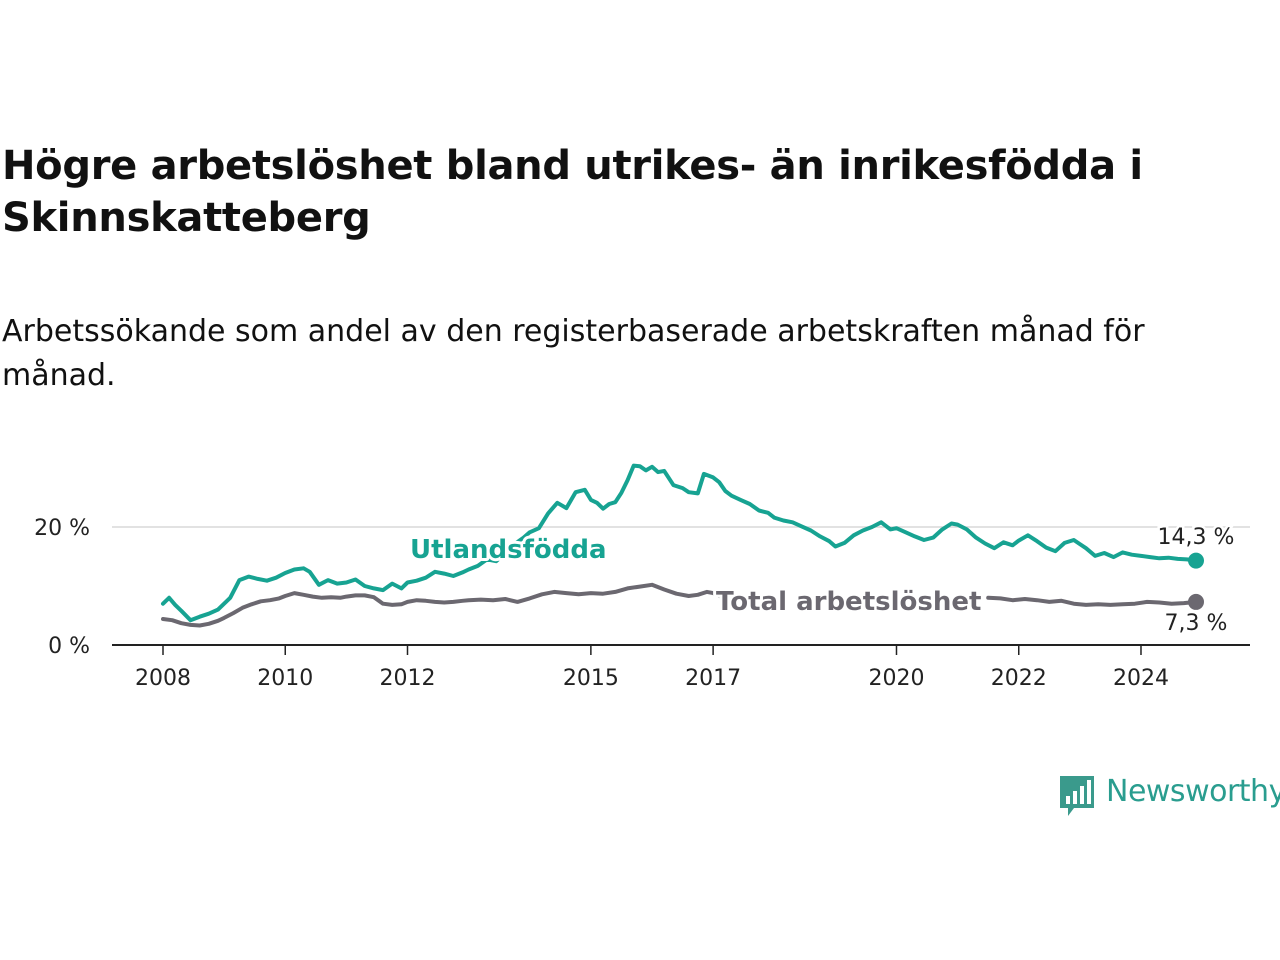  Describe the element at coordinates (1077, 796) in the screenshot. I see `newsworthy-bar-chart-icon` at that location.